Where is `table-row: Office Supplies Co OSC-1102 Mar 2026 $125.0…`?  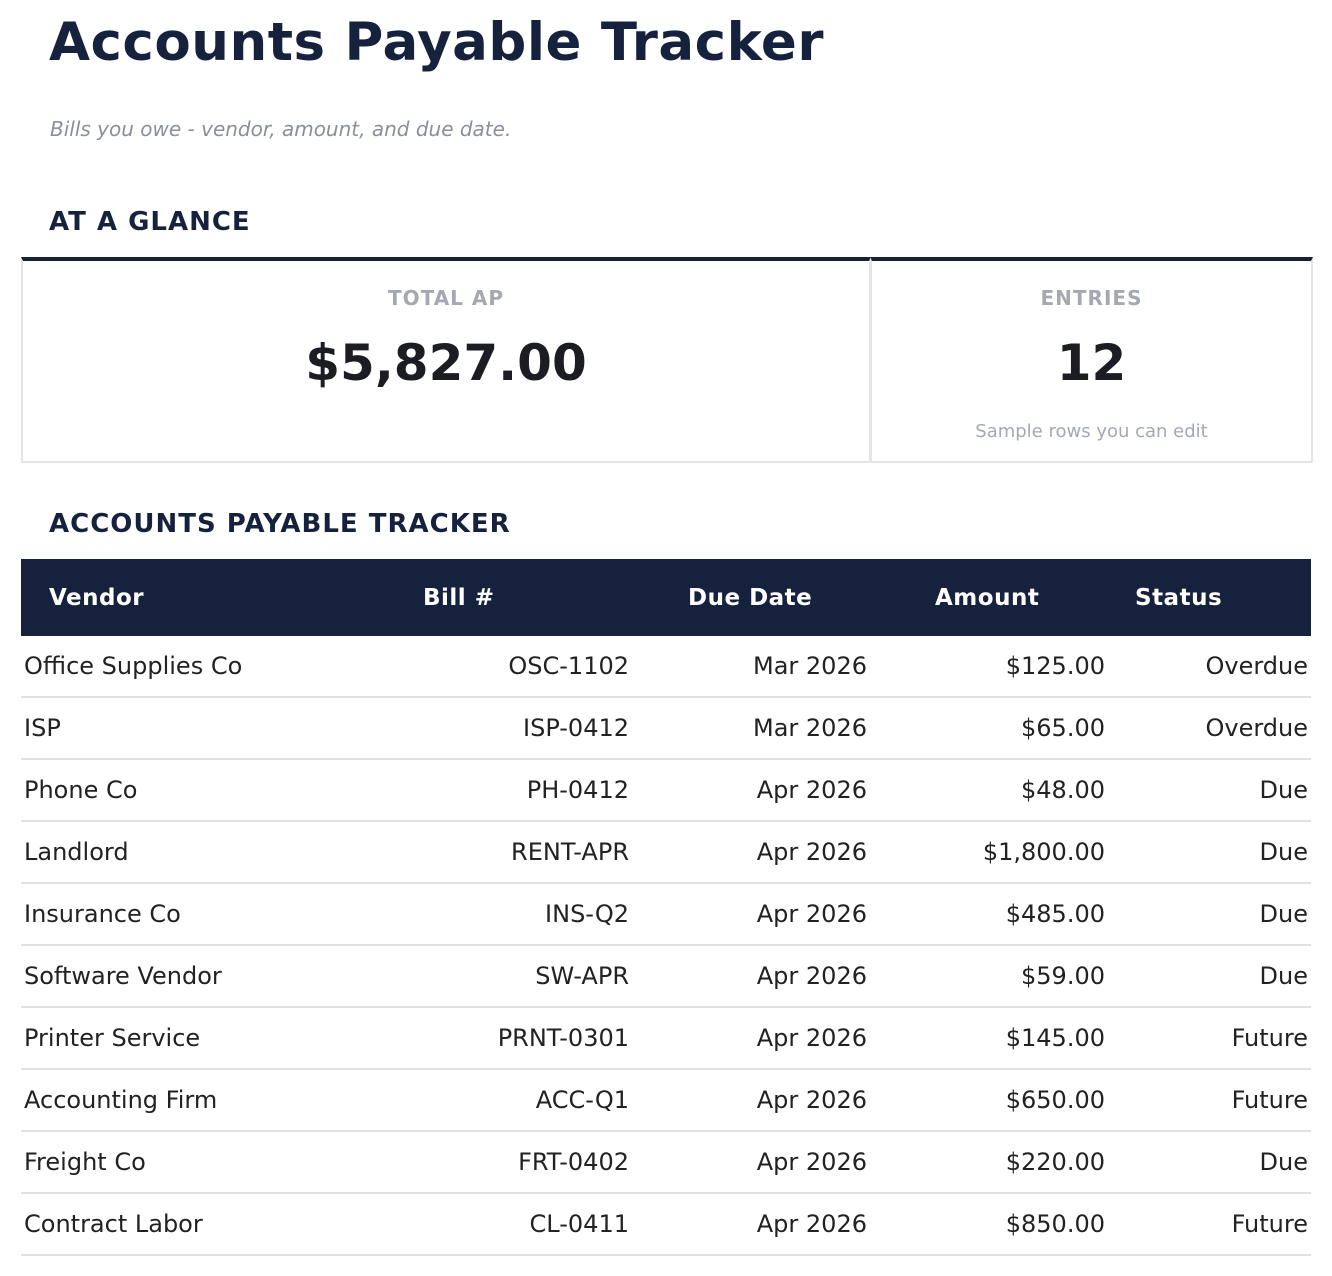
table-row: Office Supplies Co OSC-1102 Mar 2026 $125.0… is located at coordinates (666, 667).